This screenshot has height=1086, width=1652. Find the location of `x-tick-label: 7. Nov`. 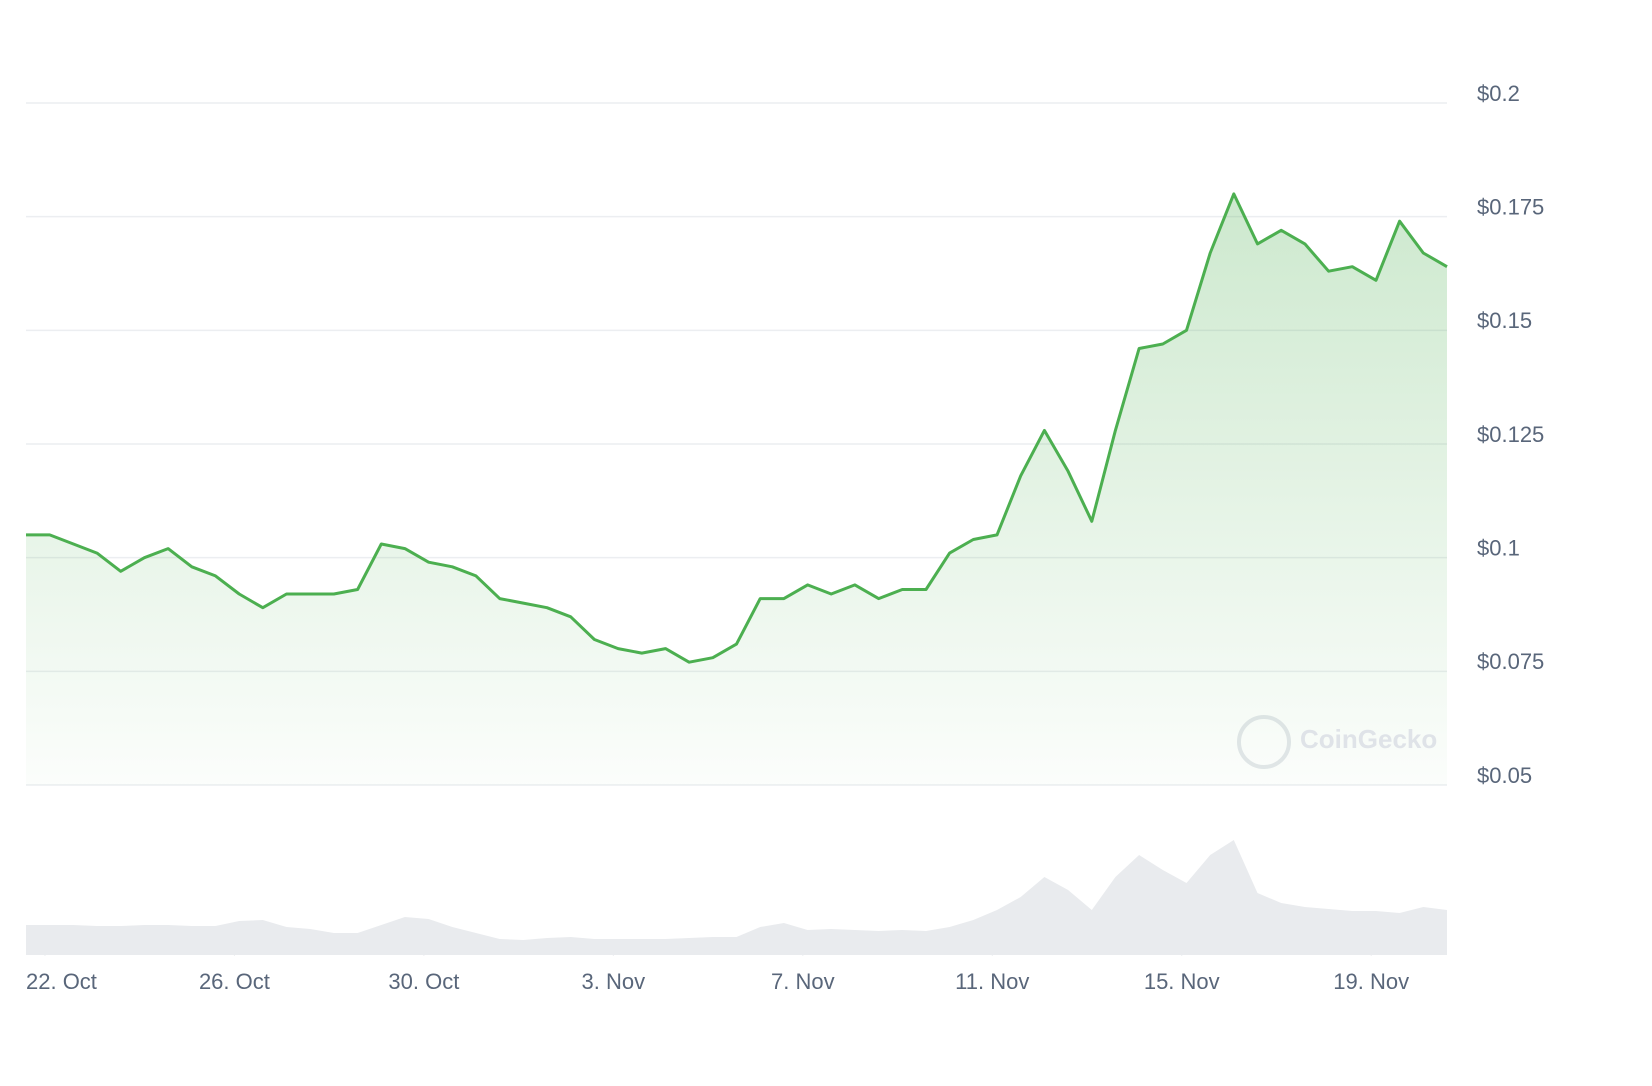

x-tick-label: 7. Nov is located at coordinates (803, 981).